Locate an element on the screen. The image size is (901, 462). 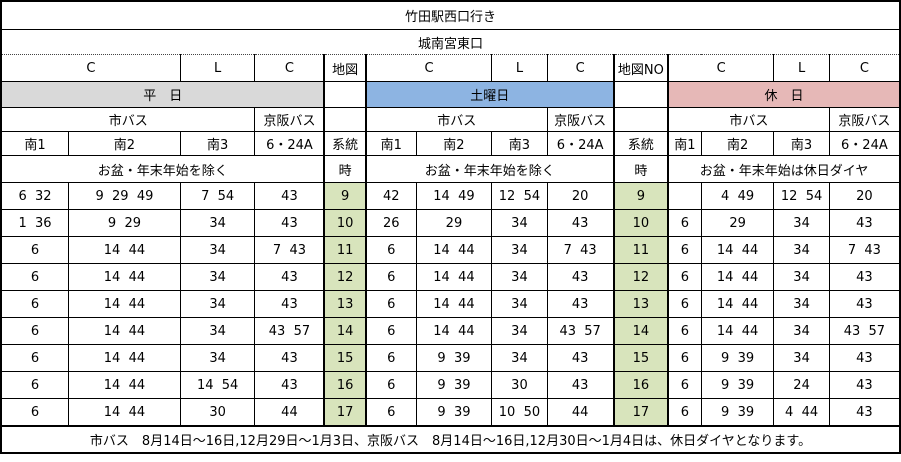
time-cell: 7 54 is located at coordinates (217, 196).